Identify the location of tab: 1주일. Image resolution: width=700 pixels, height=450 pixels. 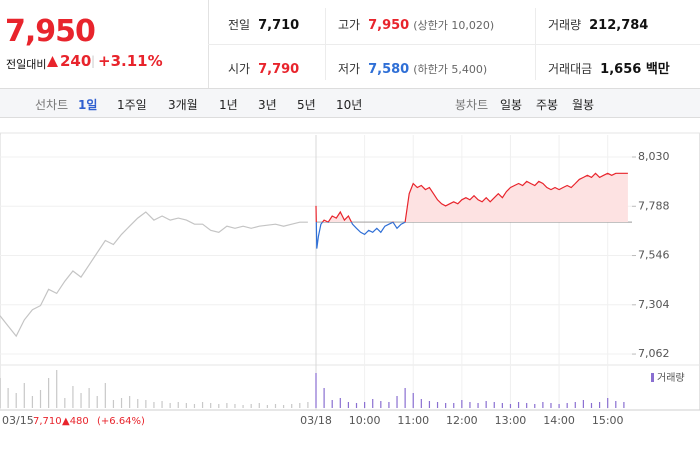
(132, 105).